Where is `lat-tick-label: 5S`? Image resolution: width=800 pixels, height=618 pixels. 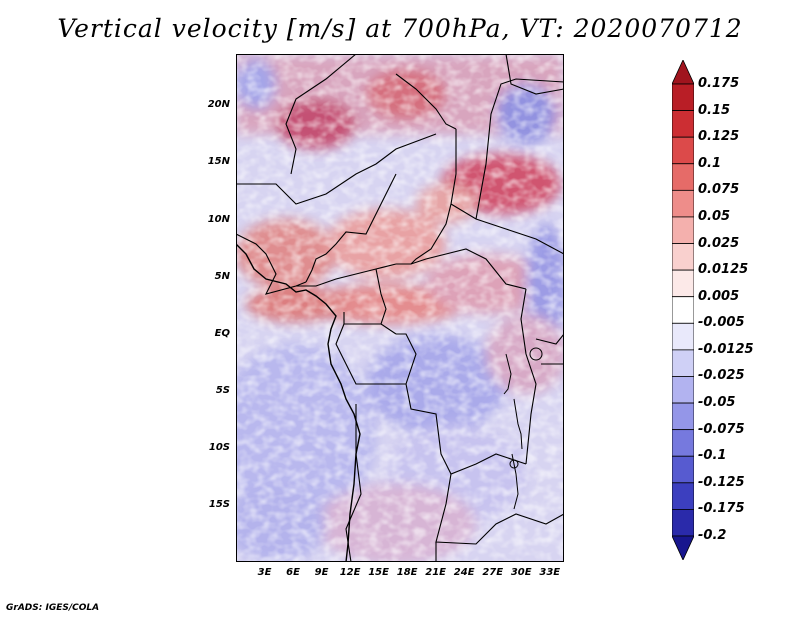 lat-tick-label: 5S is located at coordinates (222, 390).